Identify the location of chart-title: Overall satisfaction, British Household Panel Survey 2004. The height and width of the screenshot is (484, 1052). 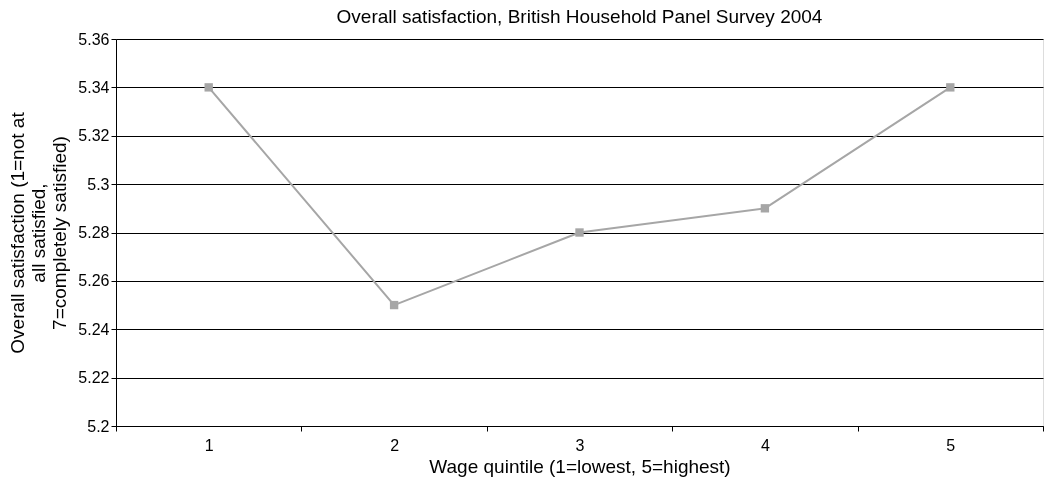
(579, 16).